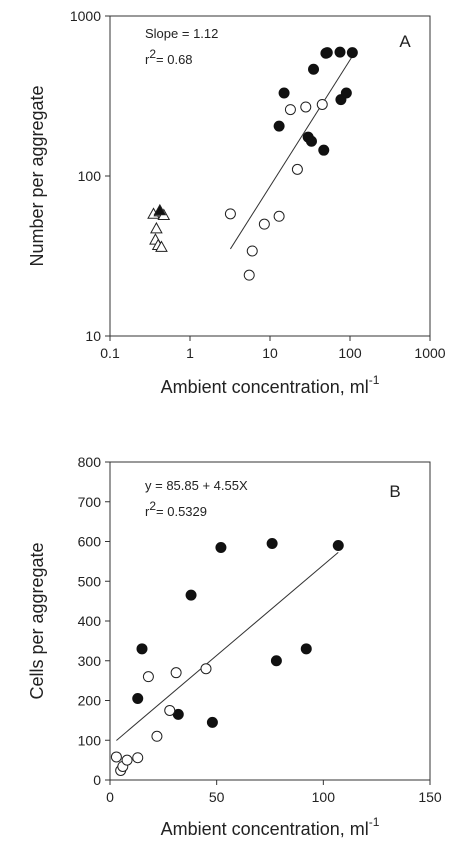  I want to click on y-tick-label-a: 10, so click(93, 336).